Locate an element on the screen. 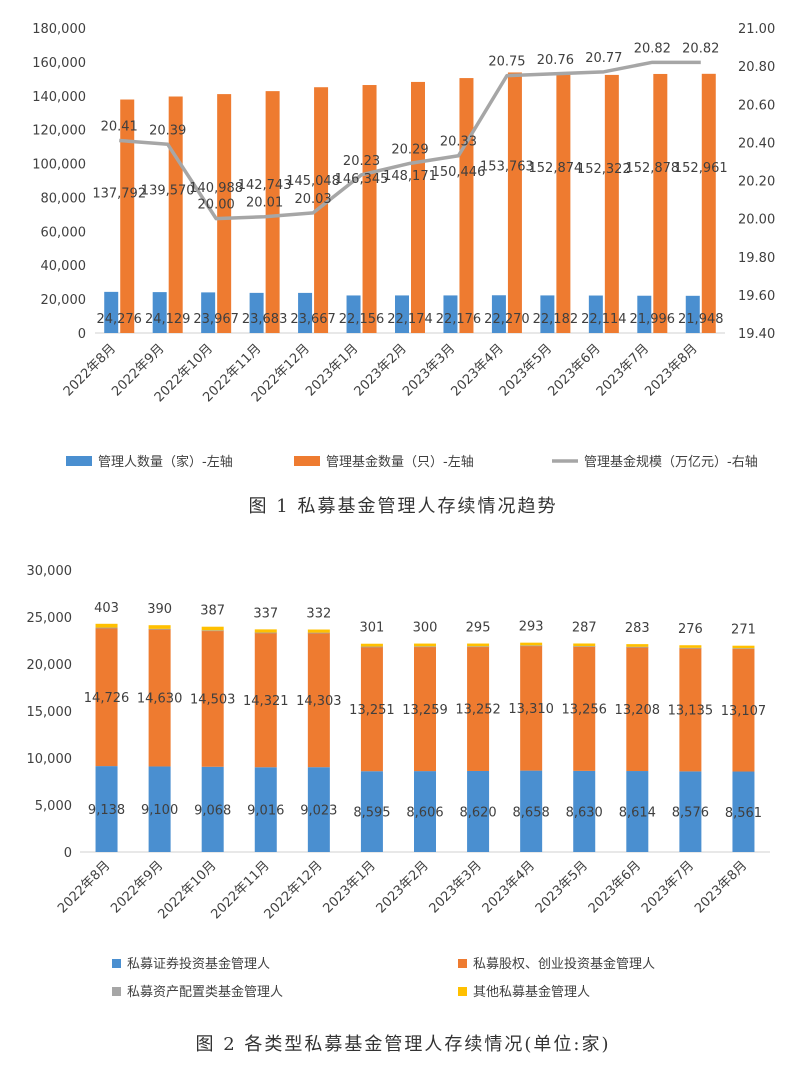 This screenshot has width=806, height=1068. chart-1-y2-tick: 20.80 is located at coordinates (756, 67).